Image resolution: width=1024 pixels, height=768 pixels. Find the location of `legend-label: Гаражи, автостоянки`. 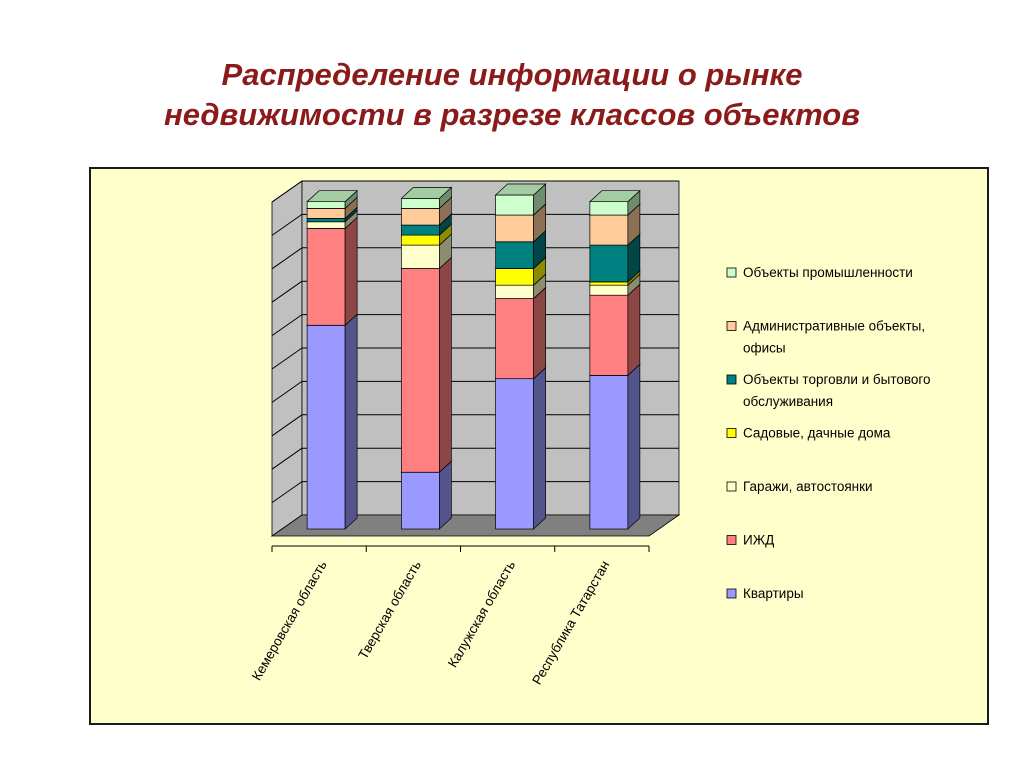

legend-label: Гаражи, автостоянки is located at coordinates (808, 486).